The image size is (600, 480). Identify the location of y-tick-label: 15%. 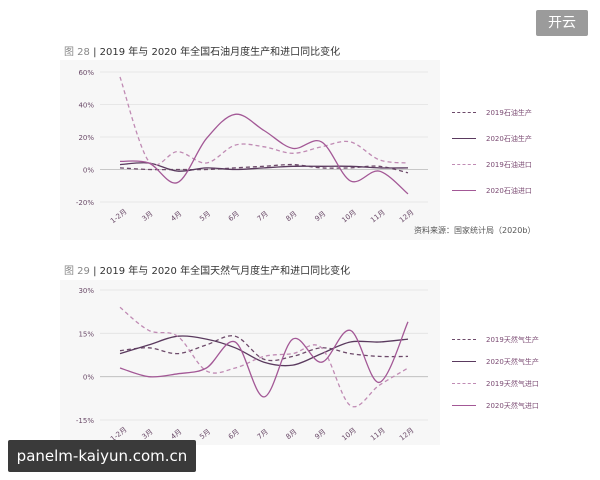
(86, 334).